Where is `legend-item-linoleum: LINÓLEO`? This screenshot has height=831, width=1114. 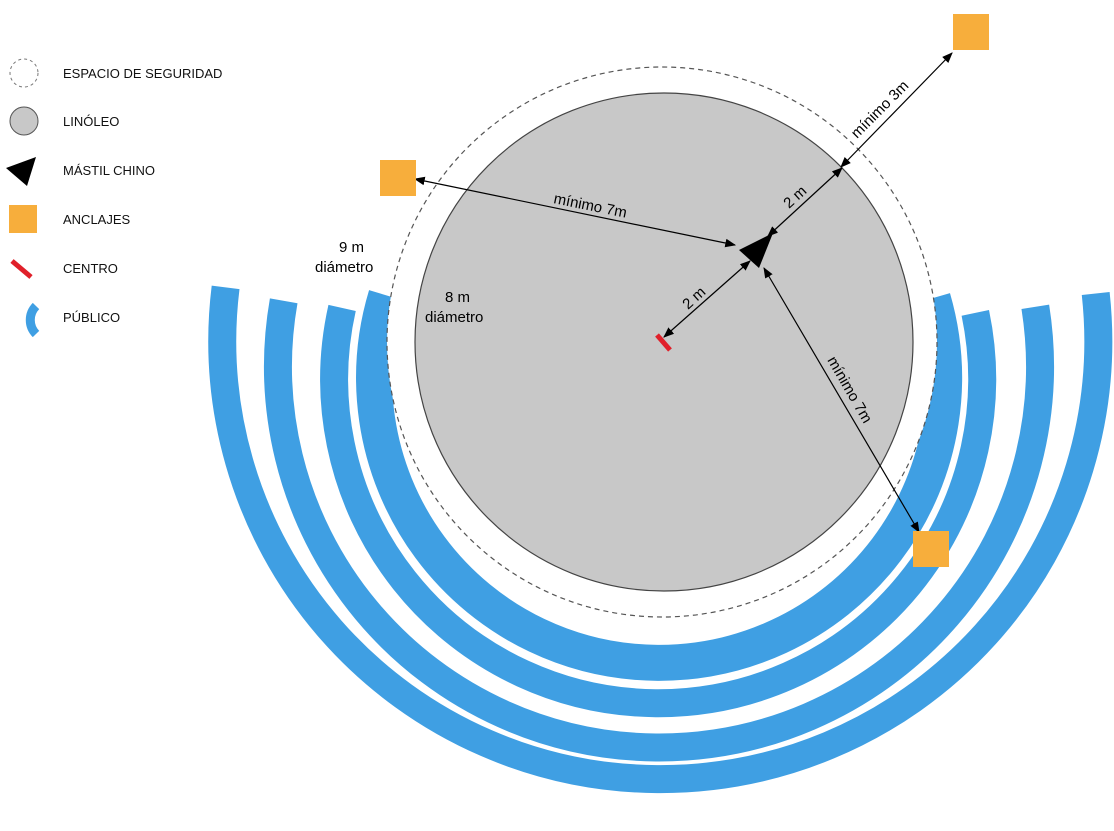 legend-item-linoleum: LINÓLEO is located at coordinates (64, 121).